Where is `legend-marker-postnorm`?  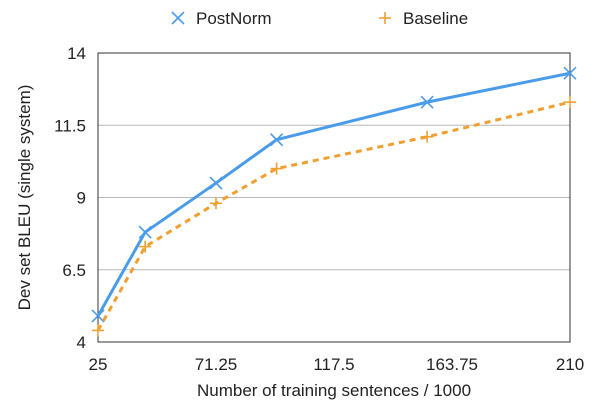 legend-marker-postnorm is located at coordinates (178, 18).